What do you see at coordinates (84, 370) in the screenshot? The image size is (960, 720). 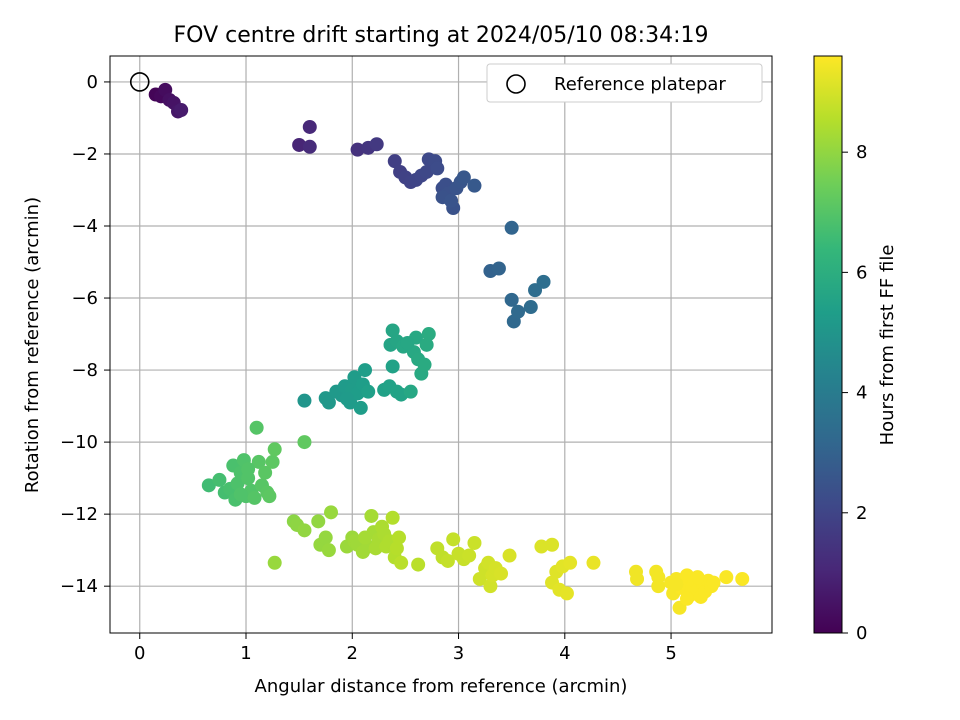 I see `y-tick-label: −8` at bounding box center [84, 370].